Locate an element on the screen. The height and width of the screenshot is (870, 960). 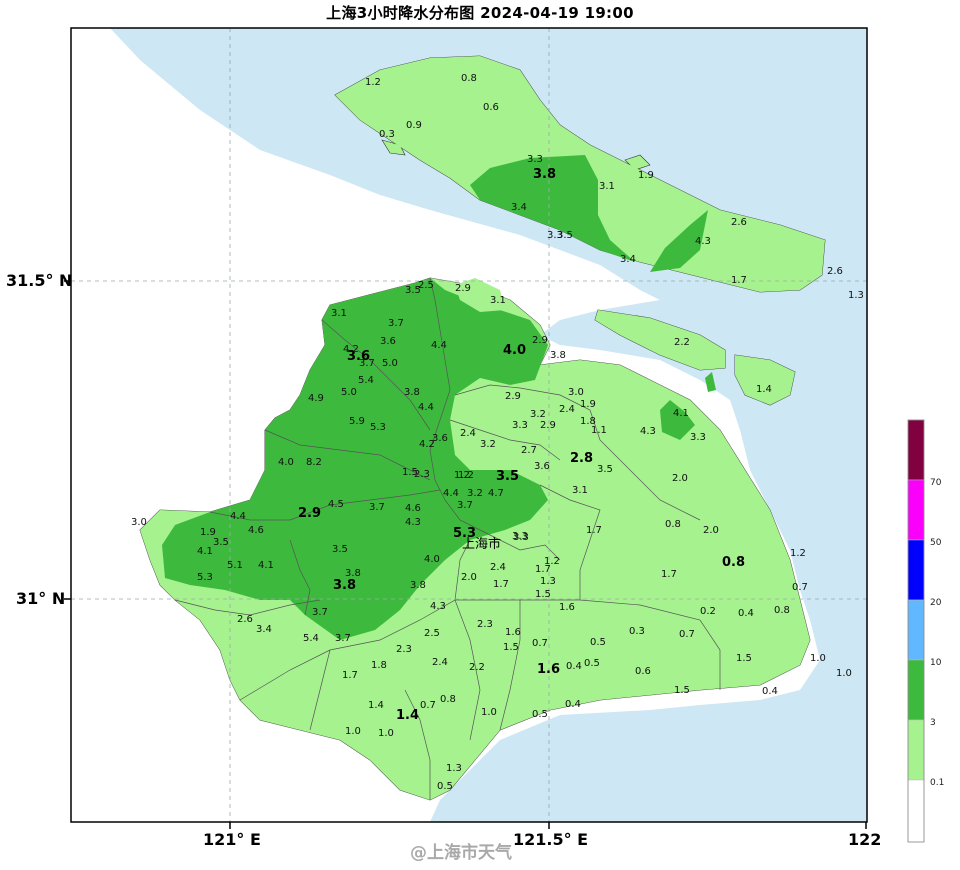
city-label: 上海市 is located at coordinates (481, 544).